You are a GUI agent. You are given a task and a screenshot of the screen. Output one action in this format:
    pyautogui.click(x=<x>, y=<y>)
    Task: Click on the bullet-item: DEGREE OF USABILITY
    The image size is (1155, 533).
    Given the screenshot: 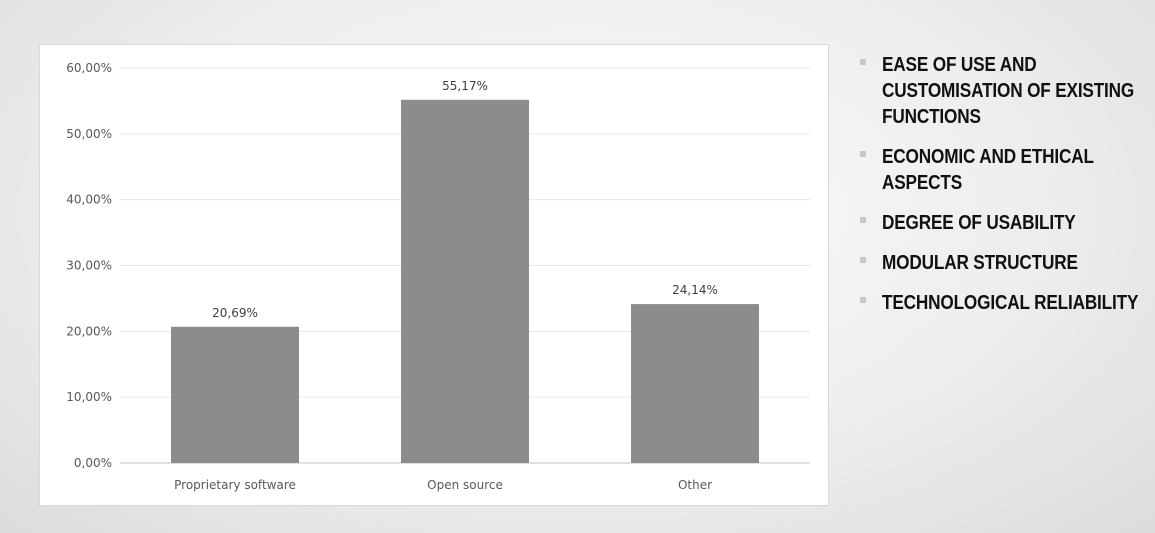 What is the action you would take?
    pyautogui.click(x=1005, y=223)
    